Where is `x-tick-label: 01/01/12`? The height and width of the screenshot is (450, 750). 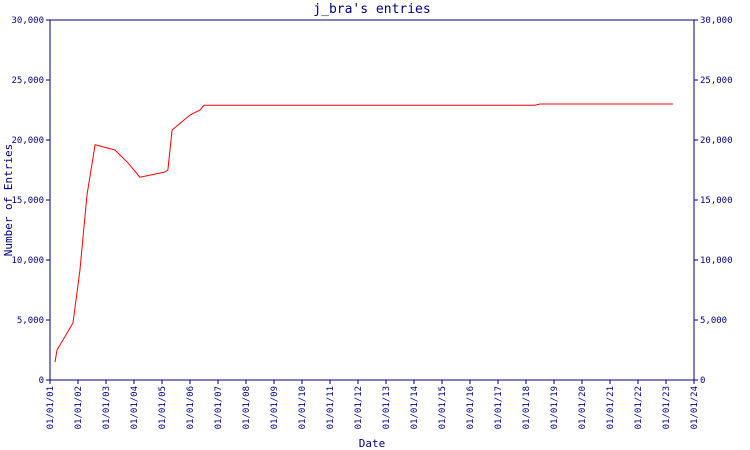
x-tick-label: 01/01/12 is located at coordinates (359, 407).